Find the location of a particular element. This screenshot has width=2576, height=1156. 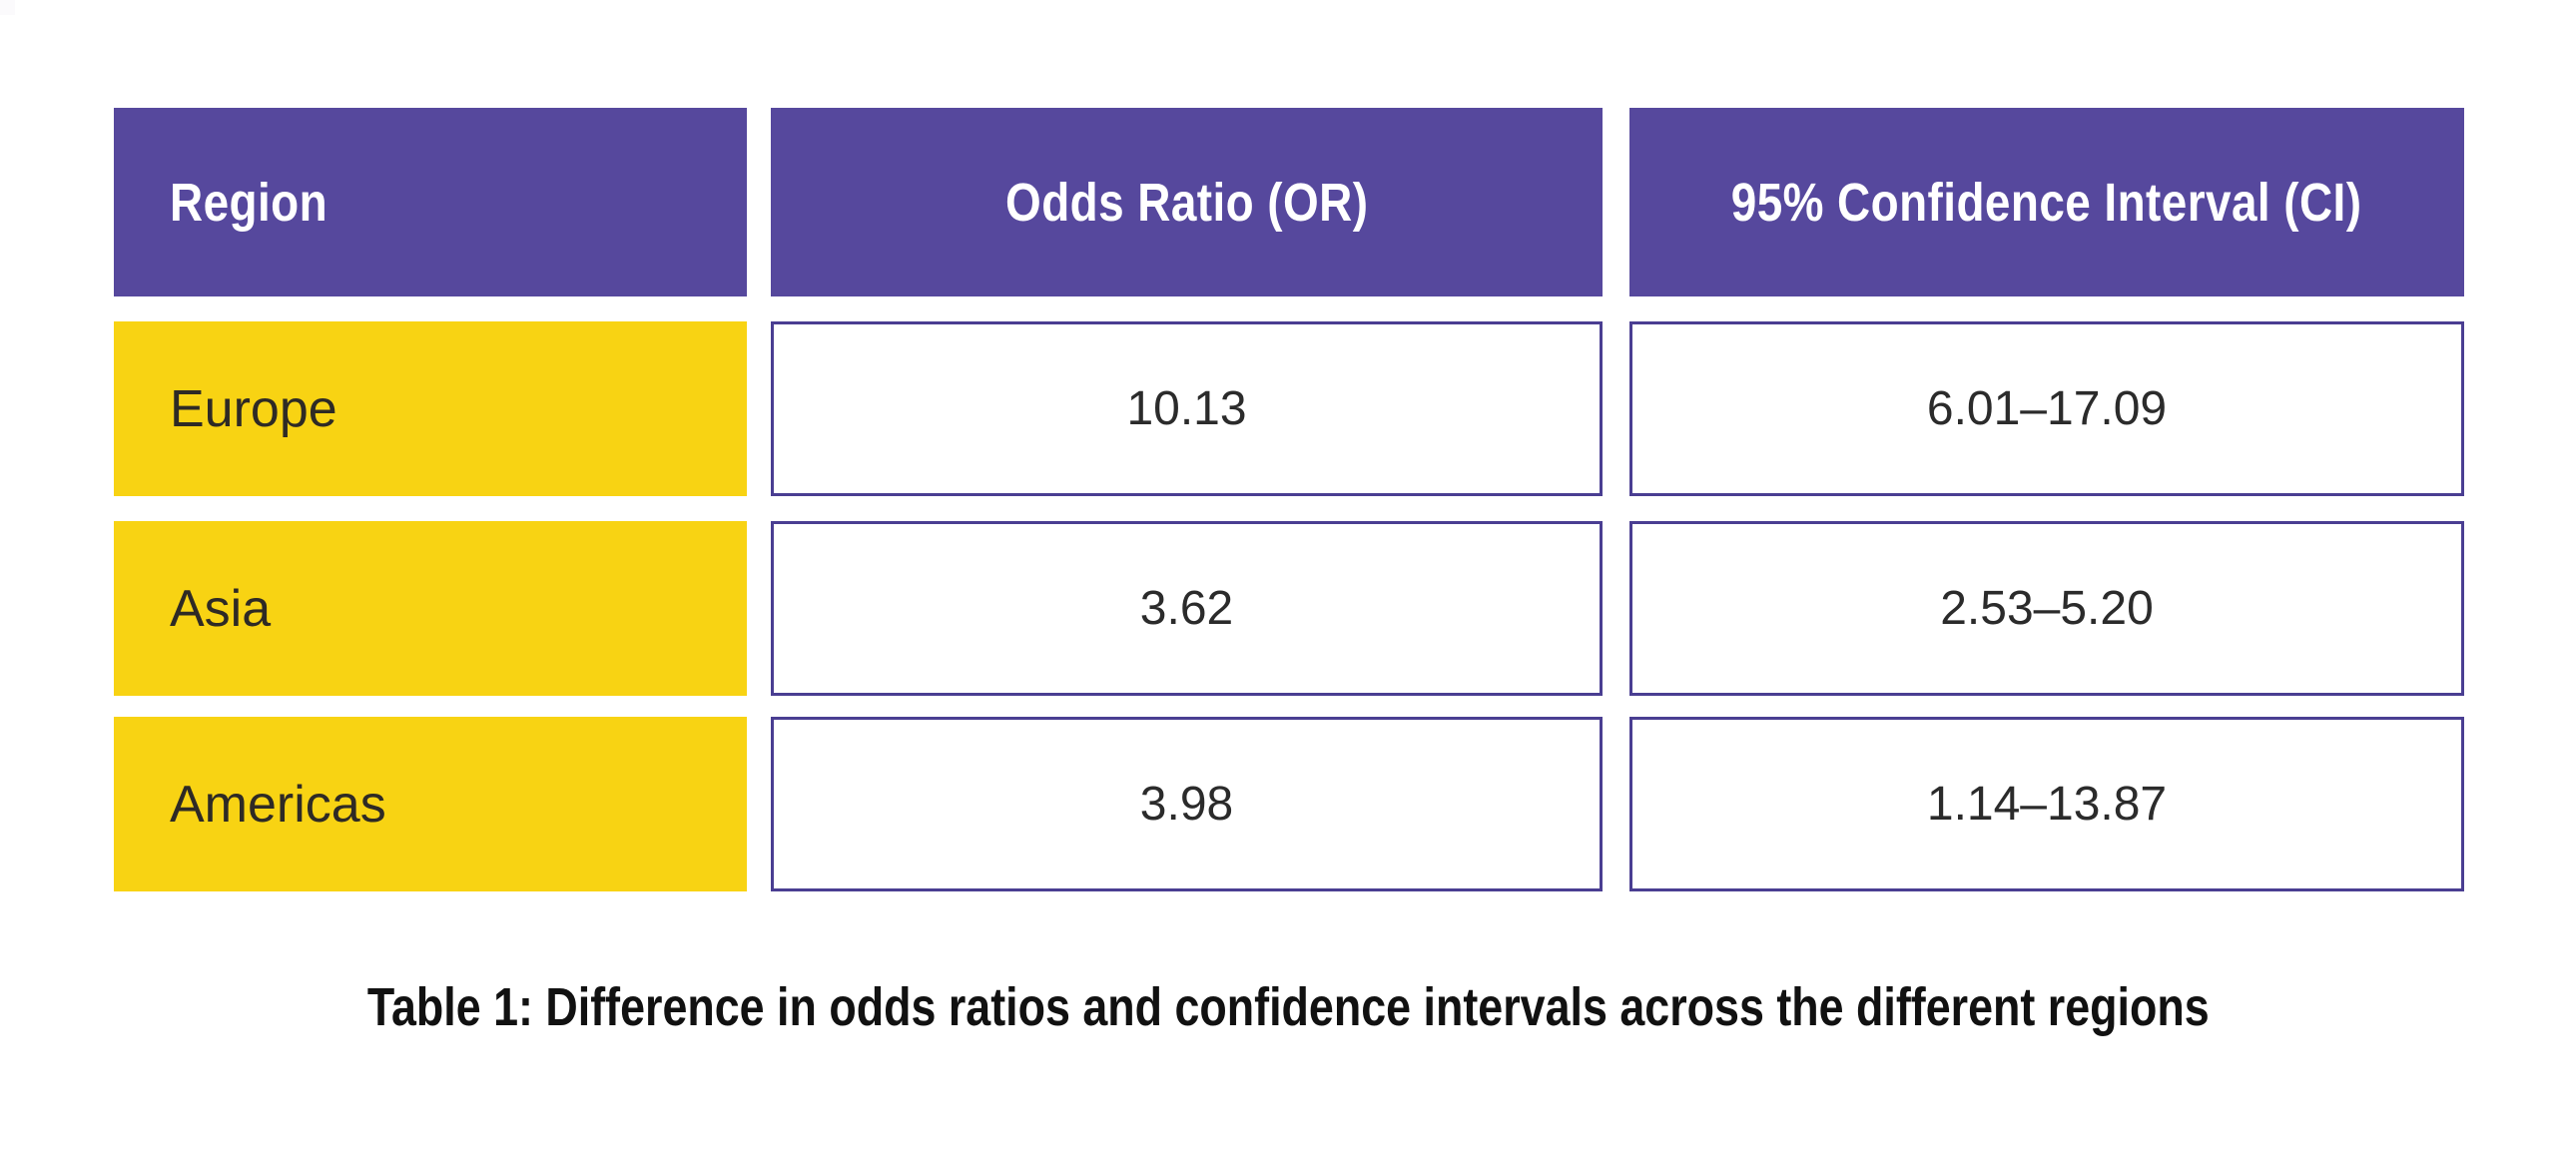

table-row-americas-region-cell: Americas is located at coordinates (430, 804).